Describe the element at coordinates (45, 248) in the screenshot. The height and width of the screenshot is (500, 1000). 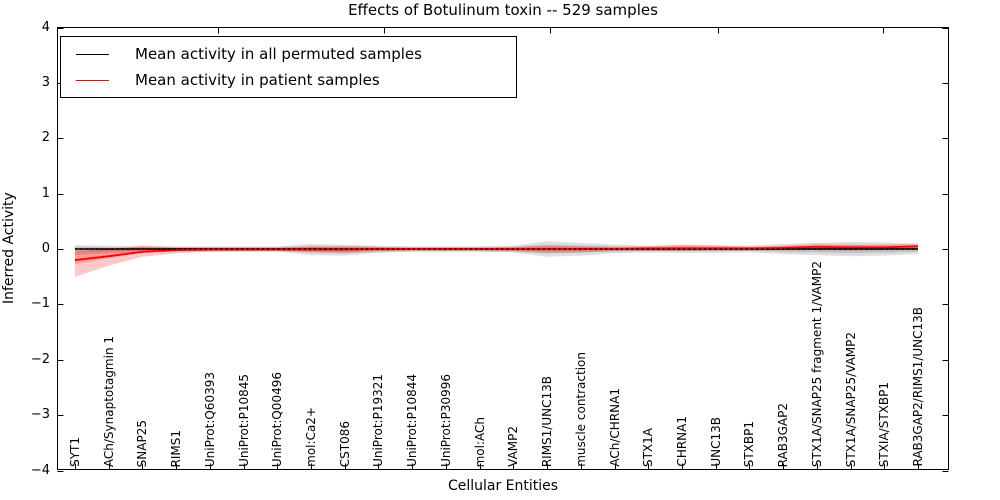
I see `y-tick-label: 0` at that location.